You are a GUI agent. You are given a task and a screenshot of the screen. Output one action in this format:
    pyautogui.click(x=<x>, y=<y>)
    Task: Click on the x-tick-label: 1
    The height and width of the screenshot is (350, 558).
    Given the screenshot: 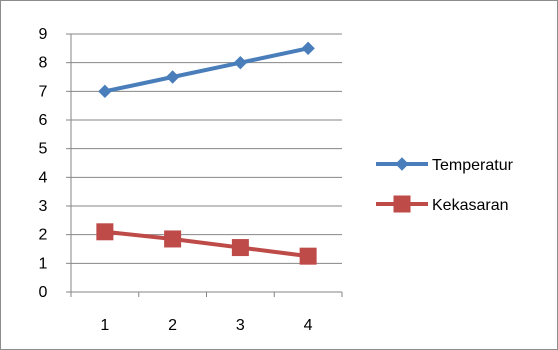 What is the action you would take?
    pyautogui.click(x=104, y=325)
    